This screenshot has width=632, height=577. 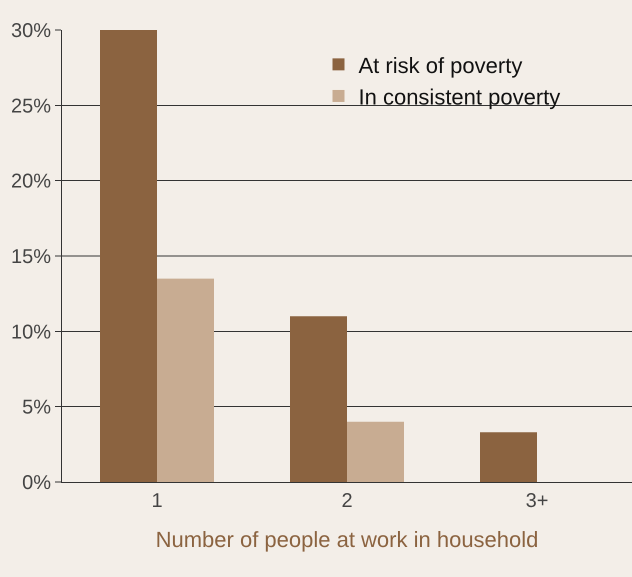 I want to click on y-tick-label: 10%, so click(x=31, y=332).